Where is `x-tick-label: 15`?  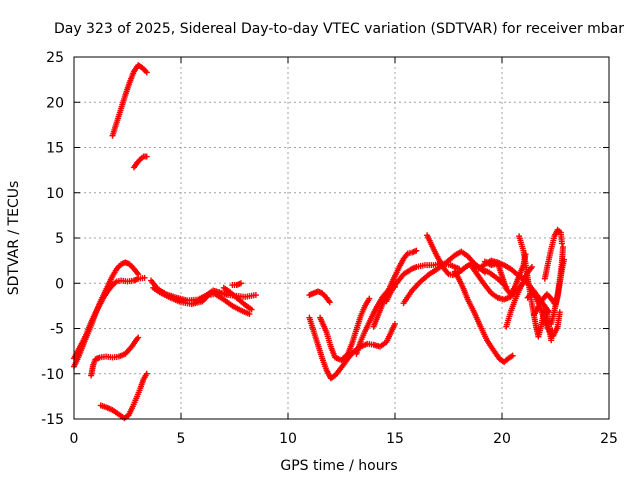 x-tick-label: 15 is located at coordinates (395, 439).